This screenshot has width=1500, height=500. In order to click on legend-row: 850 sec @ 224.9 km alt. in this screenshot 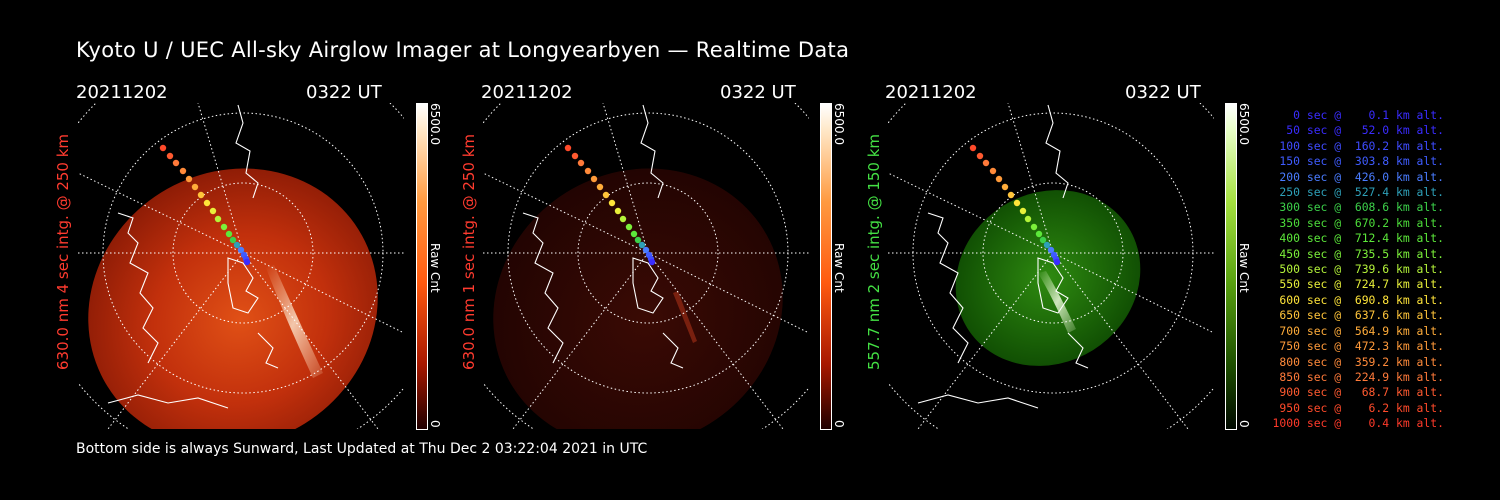, I will do `click(1358, 376)`.